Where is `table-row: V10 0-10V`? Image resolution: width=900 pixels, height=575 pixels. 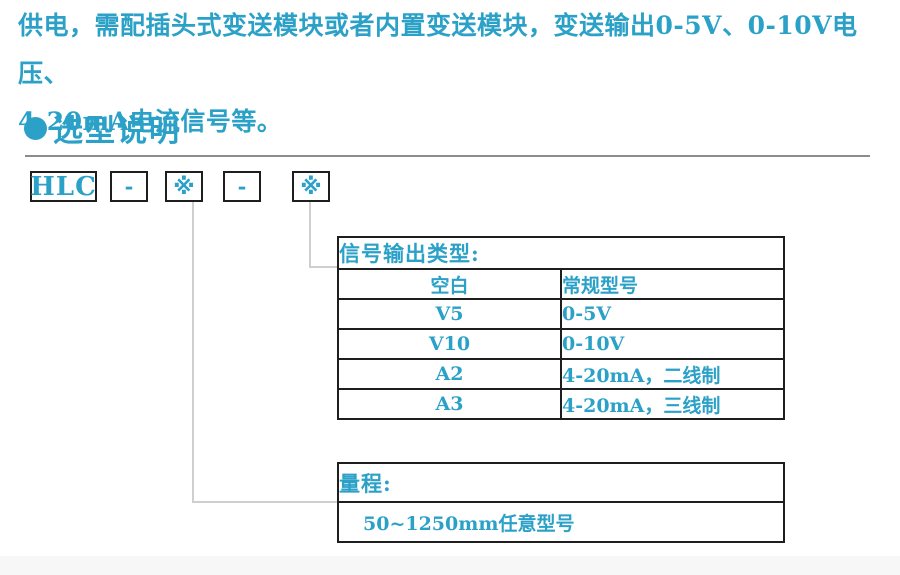
table-row: V10 0-10V is located at coordinates (561, 344).